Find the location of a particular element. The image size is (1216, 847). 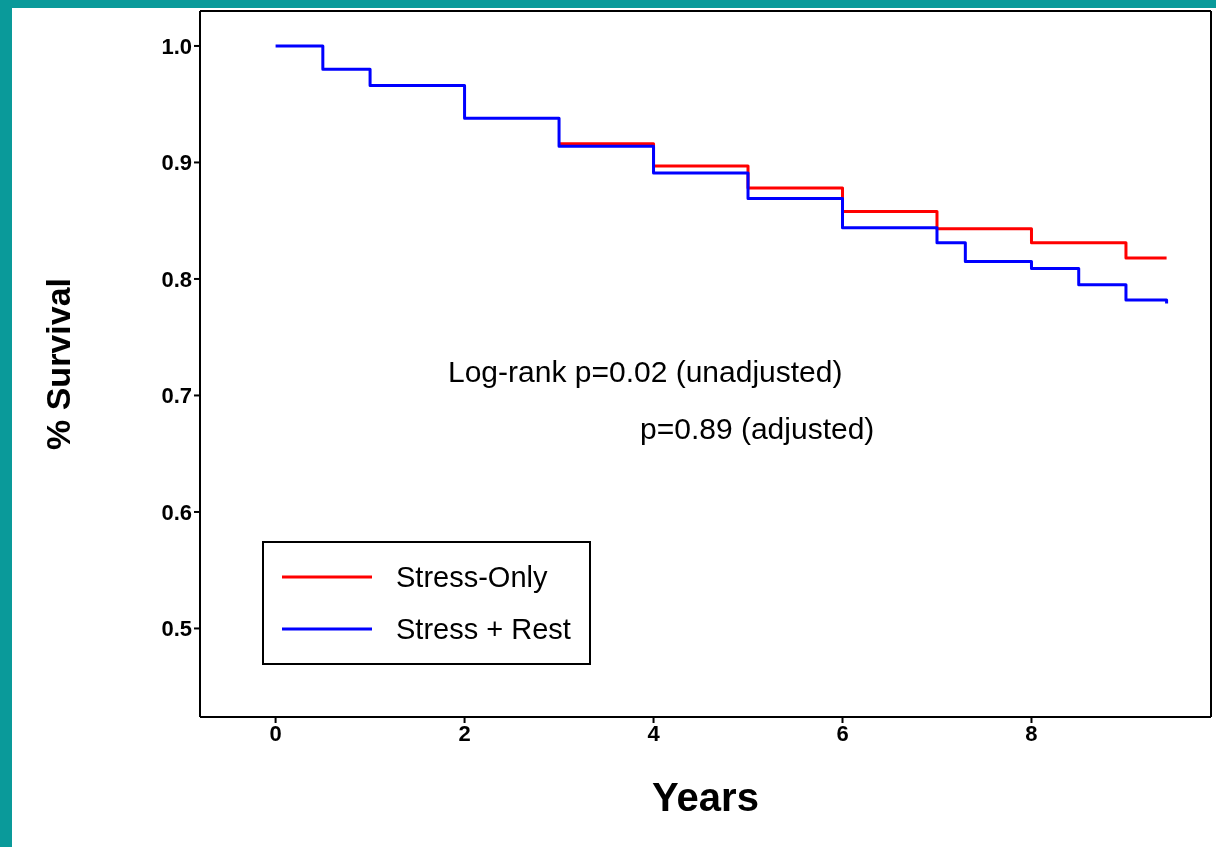

y-tick-label: 0.8 is located at coordinates (176, 279).